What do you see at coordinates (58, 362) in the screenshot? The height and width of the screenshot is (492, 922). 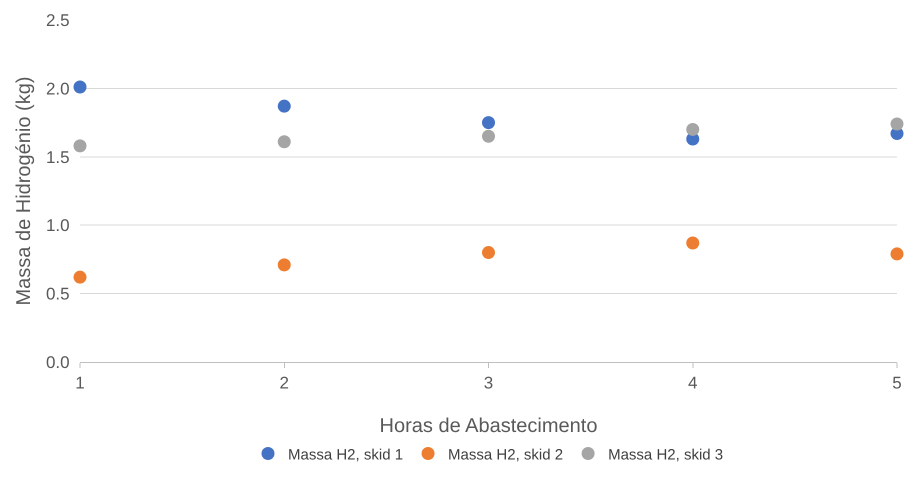 I see `y-tick-label: 0.0` at bounding box center [58, 362].